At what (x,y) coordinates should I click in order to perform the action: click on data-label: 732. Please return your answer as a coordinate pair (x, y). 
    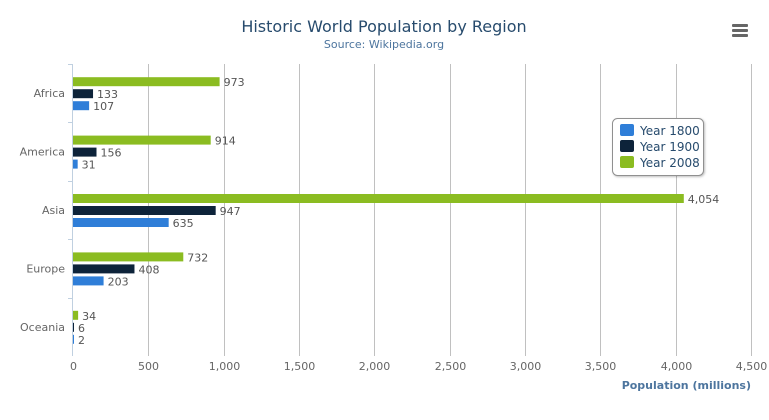
    Looking at the image, I should click on (197, 257).